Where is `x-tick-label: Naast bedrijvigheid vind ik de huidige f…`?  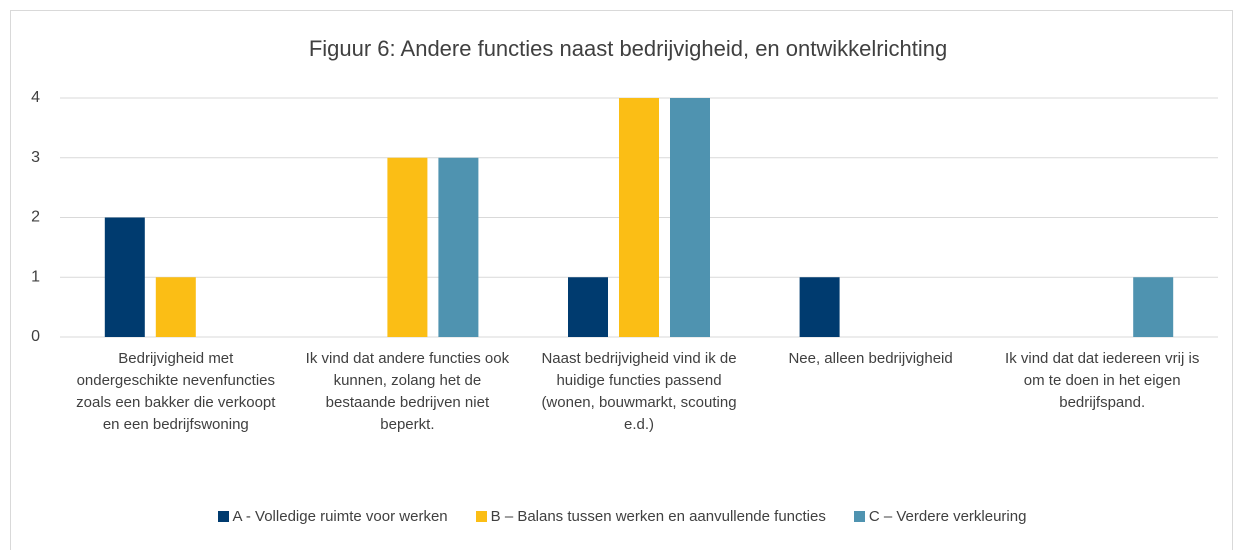 x-tick-label: Naast bedrijvigheid vind ik de huidige f… is located at coordinates (639, 391).